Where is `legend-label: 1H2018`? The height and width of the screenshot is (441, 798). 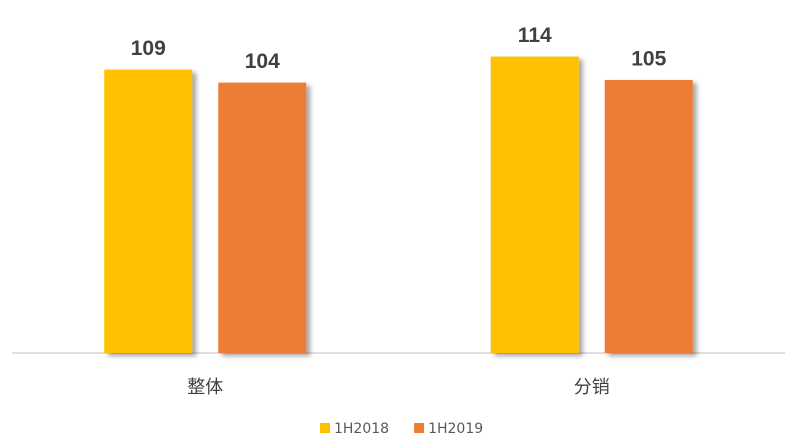
legend-label: 1H2018 is located at coordinates (361, 429).